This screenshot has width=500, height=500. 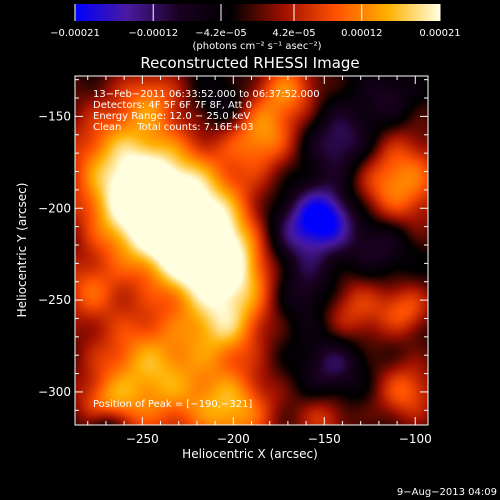 I want to click on colorbar-tick-label: 0.00021, so click(x=439, y=33).